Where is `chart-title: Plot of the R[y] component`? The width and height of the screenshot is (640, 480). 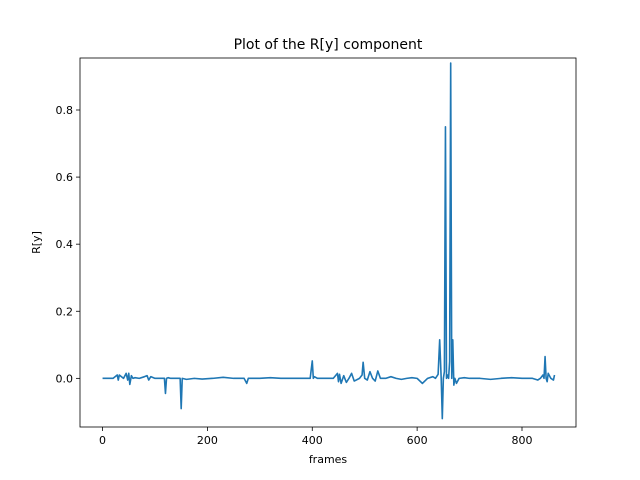 chart-title: Plot of the R[y] component is located at coordinates (328, 45).